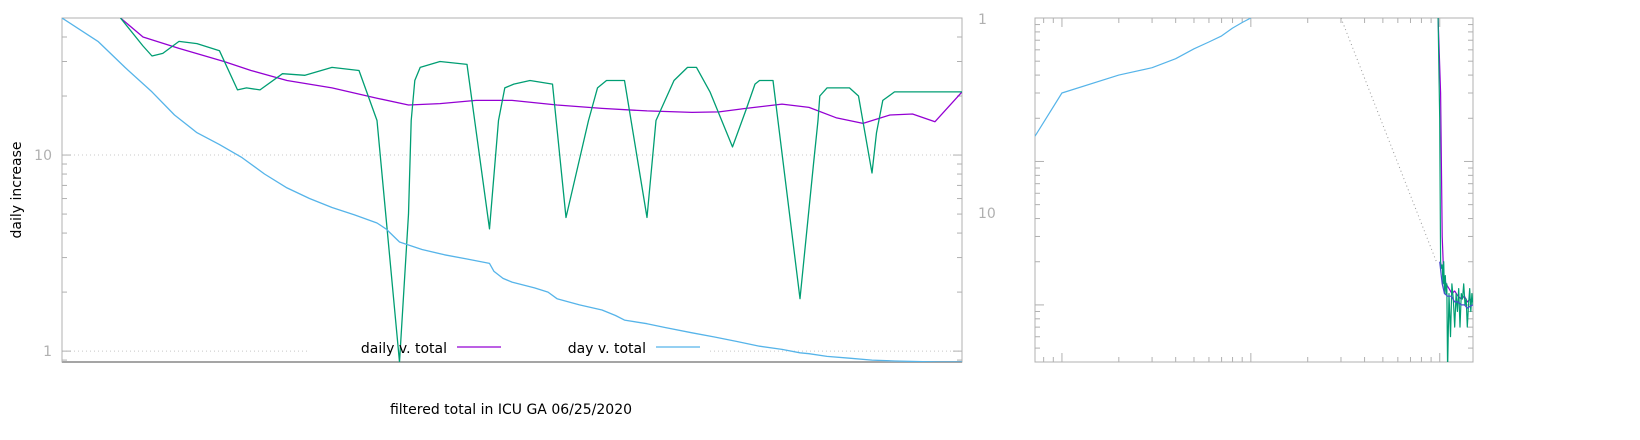 The image size is (1640, 440). I want to click on legend-label: daily v. total, so click(404, 349).